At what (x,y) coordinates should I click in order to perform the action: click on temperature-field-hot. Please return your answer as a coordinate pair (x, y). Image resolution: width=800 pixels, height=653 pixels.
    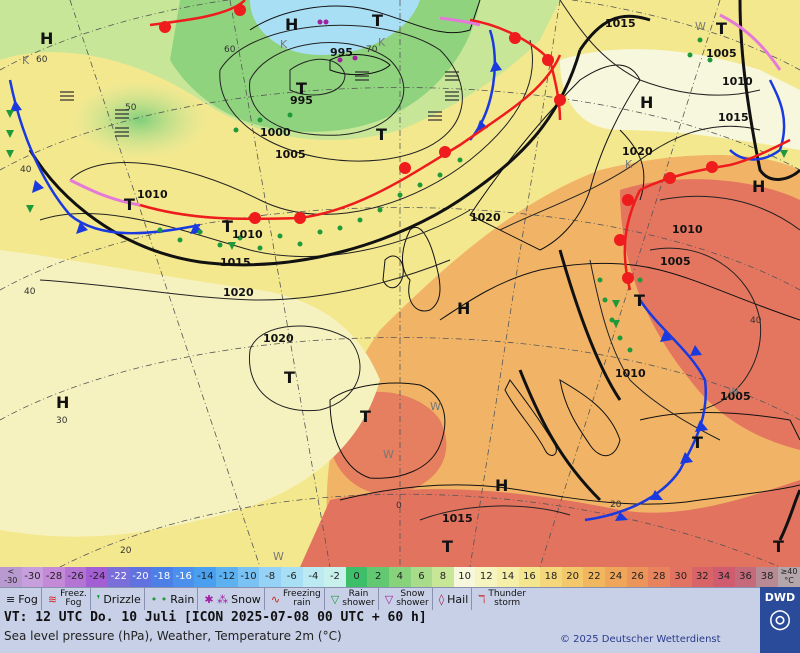
    Looking at the image, I should click on (710, 314).